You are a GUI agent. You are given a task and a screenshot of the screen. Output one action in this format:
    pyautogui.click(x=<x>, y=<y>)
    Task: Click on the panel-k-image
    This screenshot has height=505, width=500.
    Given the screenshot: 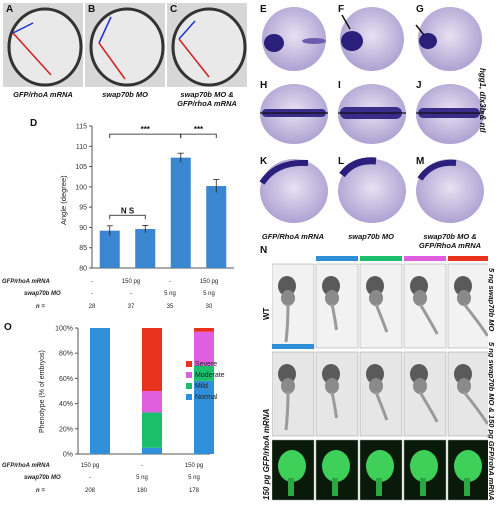 What is the action you would take?
    pyautogui.click(x=293, y=190)
    